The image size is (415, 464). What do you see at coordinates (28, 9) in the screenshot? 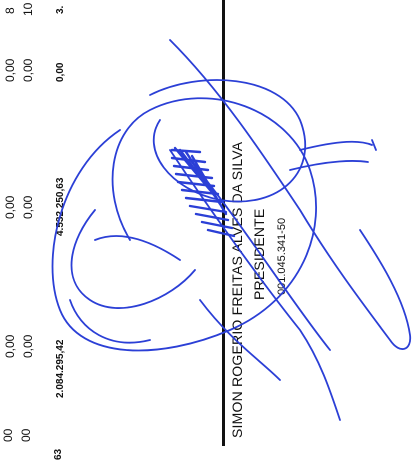
I see `partial-cell: 10` at bounding box center [28, 9].